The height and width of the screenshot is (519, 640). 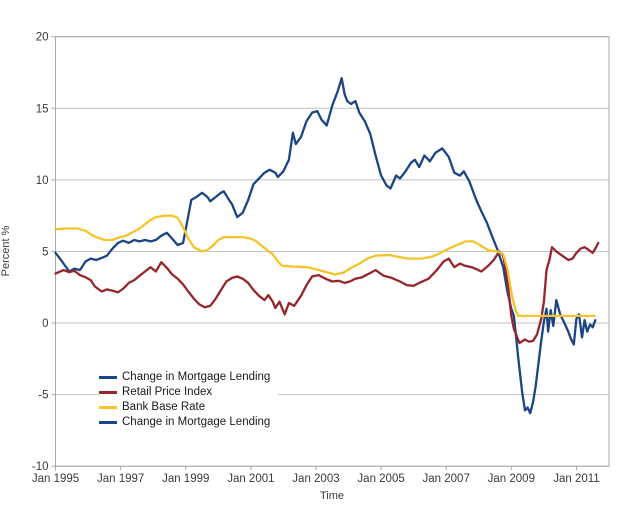 What do you see at coordinates (42, 109) in the screenshot?
I see `y-tick-label: 15` at bounding box center [42, 109].